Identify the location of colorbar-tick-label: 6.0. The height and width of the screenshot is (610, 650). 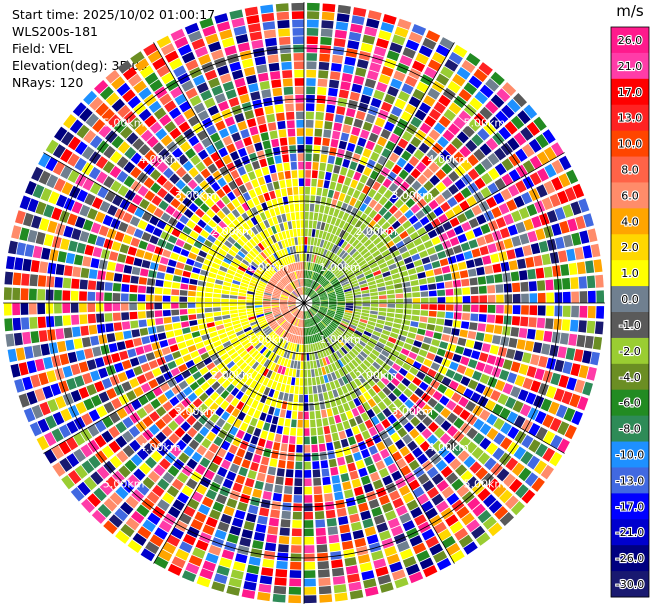
(630, 195).